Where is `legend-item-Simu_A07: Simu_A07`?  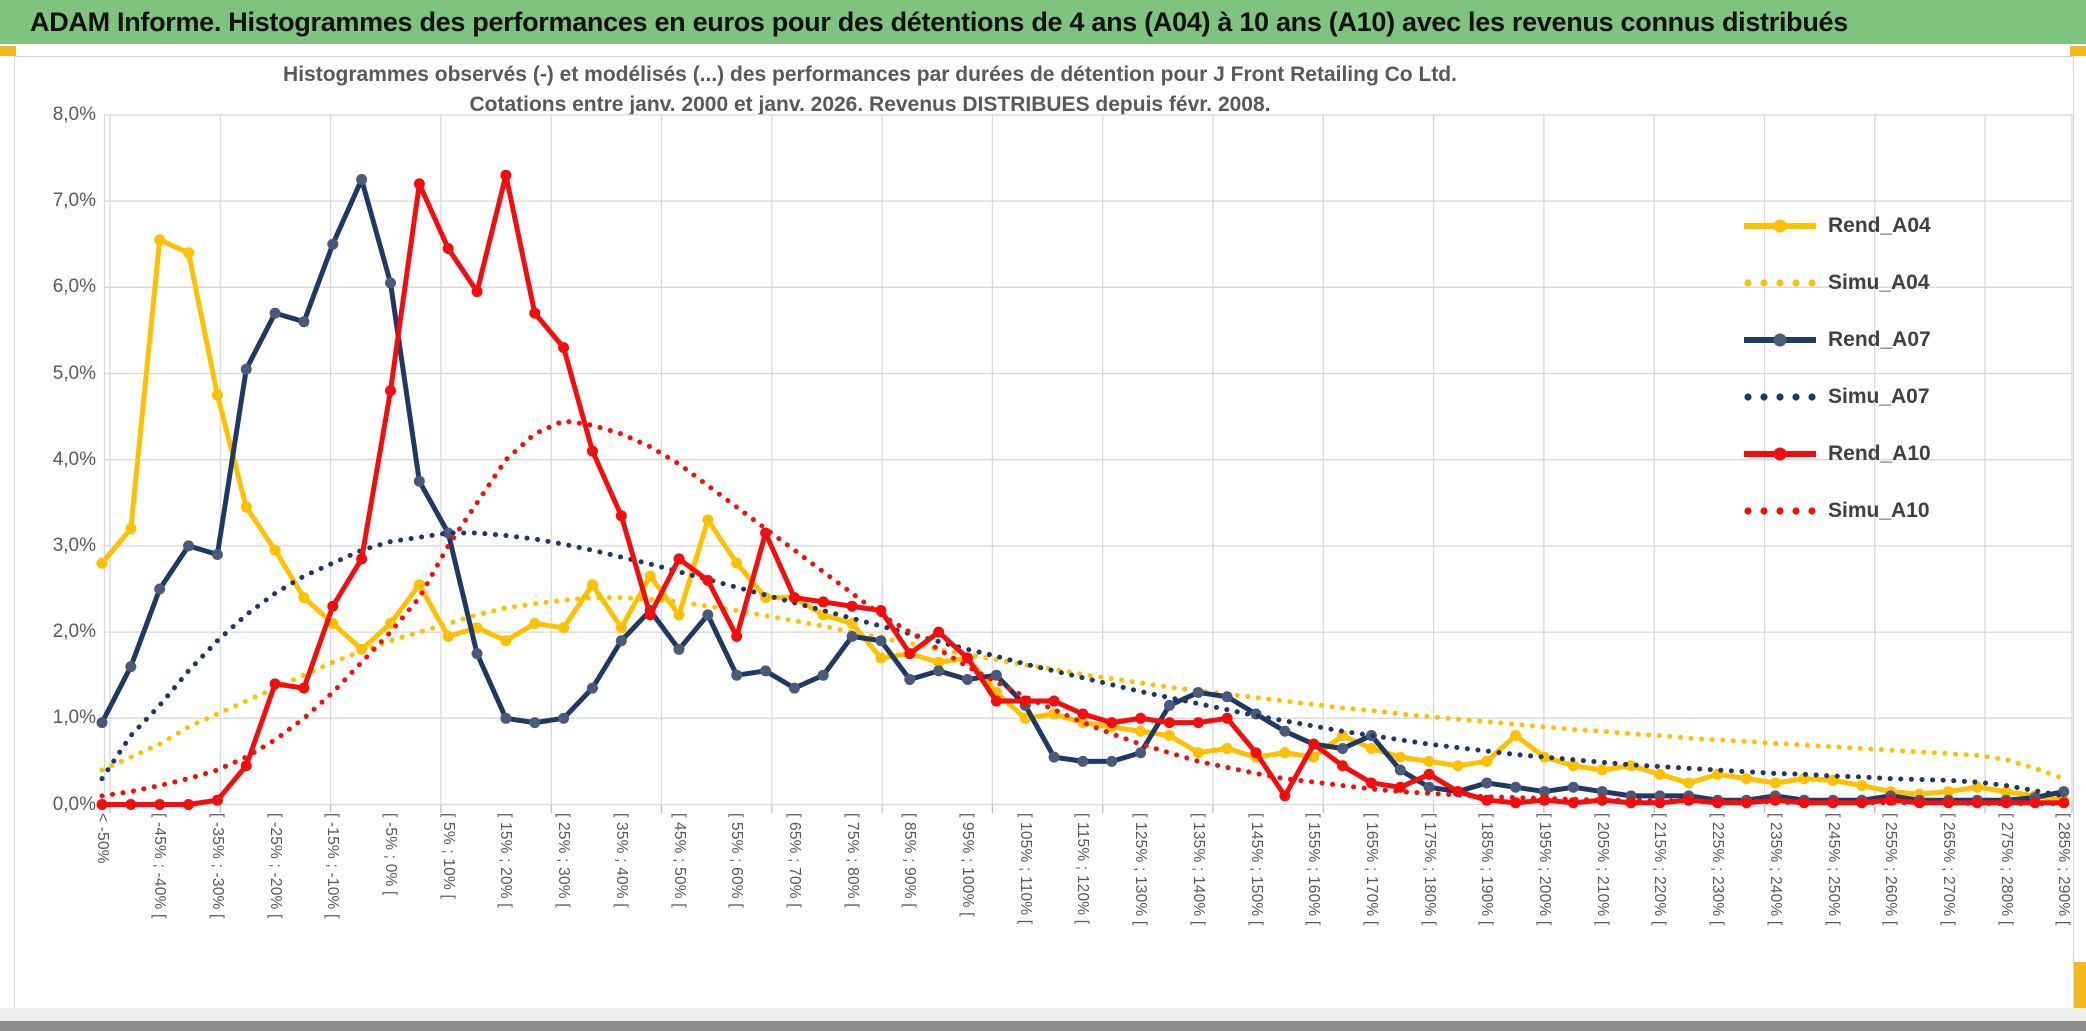
legend-item-Simu_A07: Simu_A07 is located at coordinates (1836, 397).